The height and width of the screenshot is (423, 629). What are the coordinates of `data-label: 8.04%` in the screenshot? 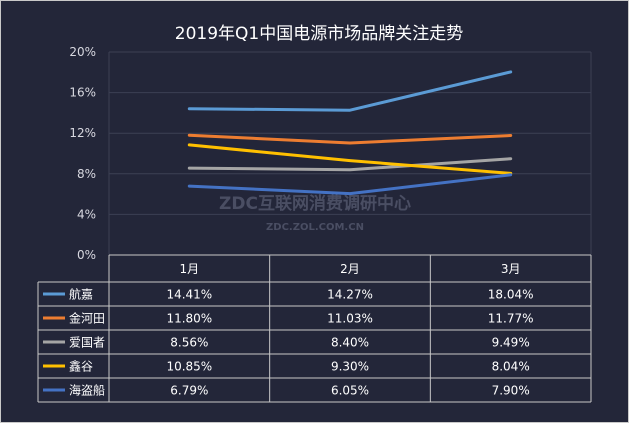 It's located at (511, 367).